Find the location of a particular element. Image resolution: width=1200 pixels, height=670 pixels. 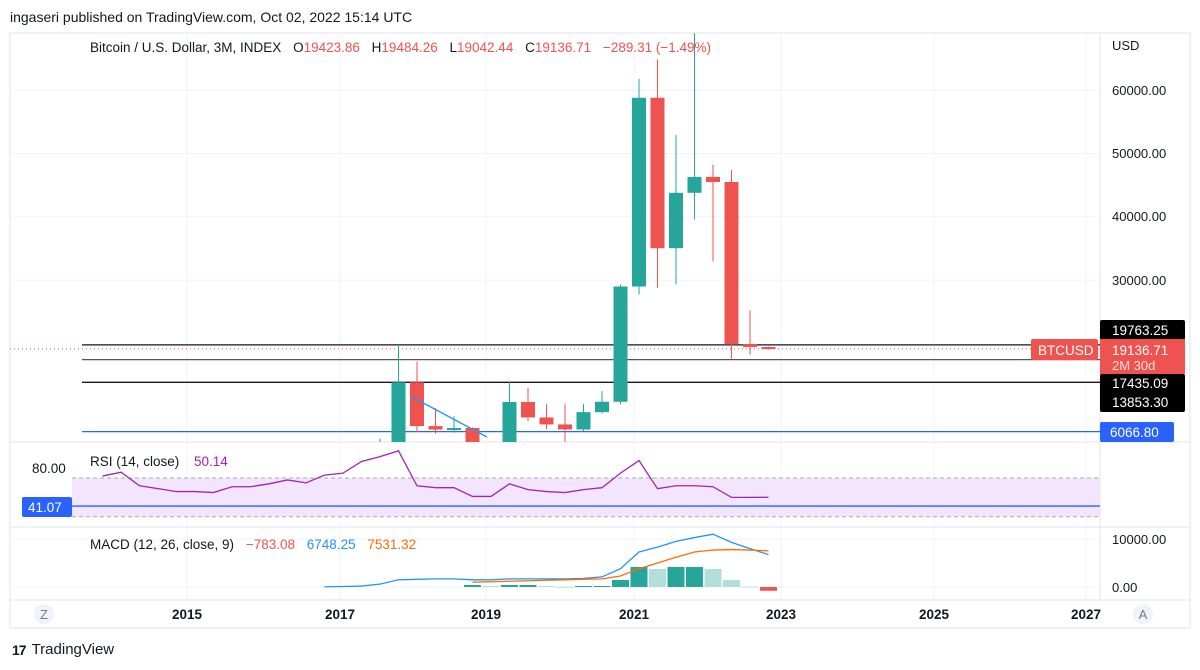

price-tick: 50000.00 is located at coordinates (1139, 153).